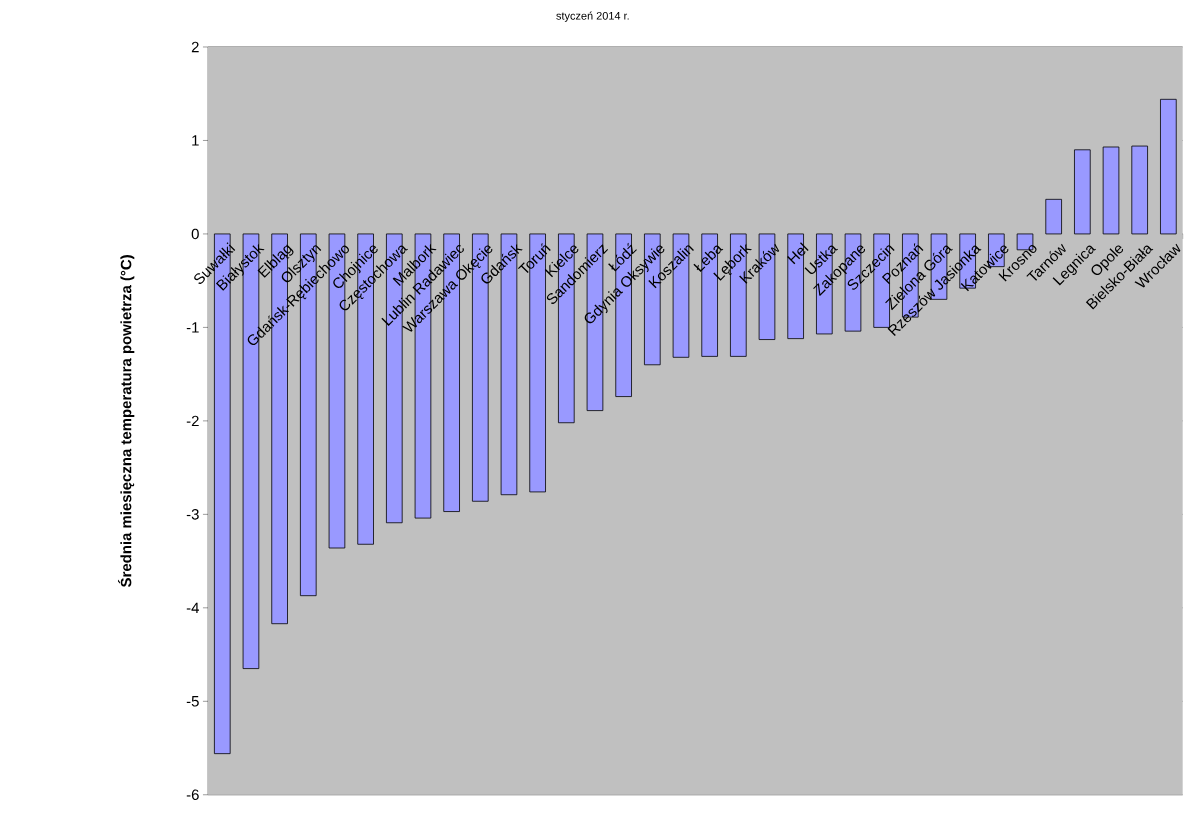 This screenshot has height=817, width=1186. Describe the element at coordinates (192, 327) in the screenshot. I see `y-tick-label: -1` at that location.